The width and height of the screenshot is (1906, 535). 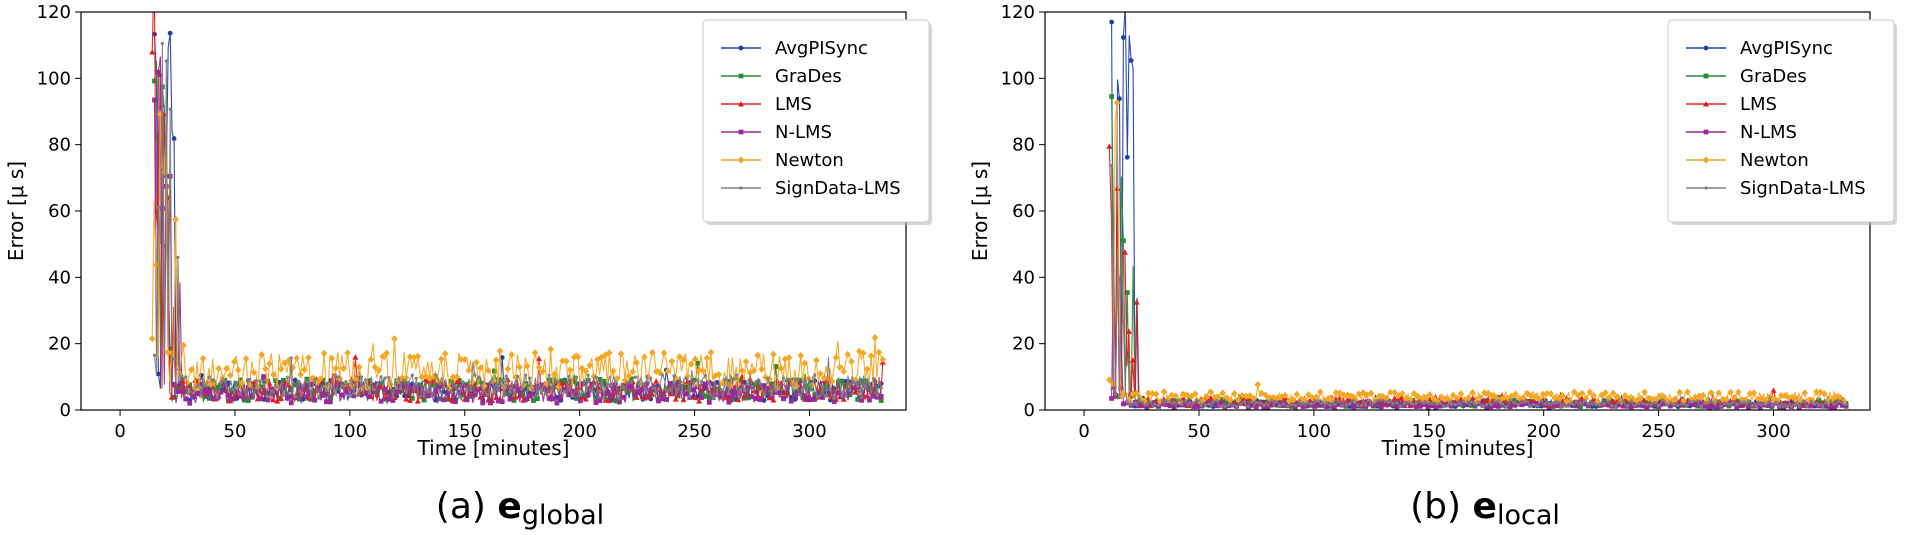 What do you see at coordinates (794, 48) in the screenshot?
I see `legend-item-avgpisync: AvgPISync` at bounding box center [794, 48].